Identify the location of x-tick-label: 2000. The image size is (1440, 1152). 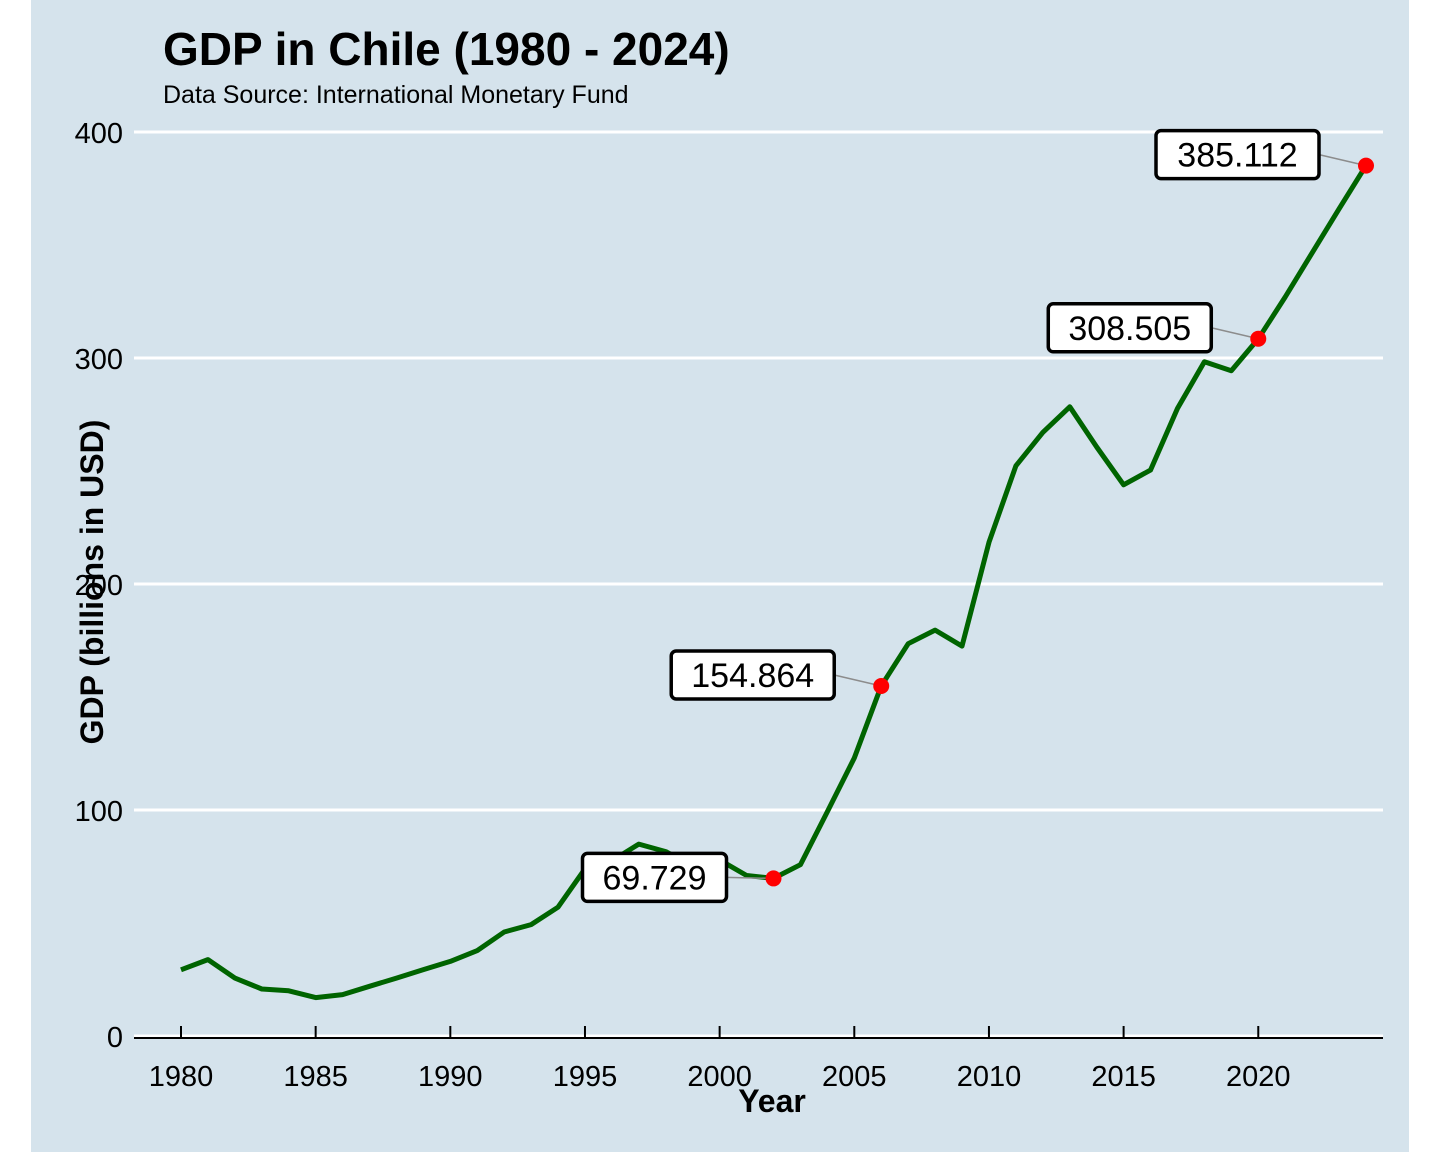
(719, 1077).